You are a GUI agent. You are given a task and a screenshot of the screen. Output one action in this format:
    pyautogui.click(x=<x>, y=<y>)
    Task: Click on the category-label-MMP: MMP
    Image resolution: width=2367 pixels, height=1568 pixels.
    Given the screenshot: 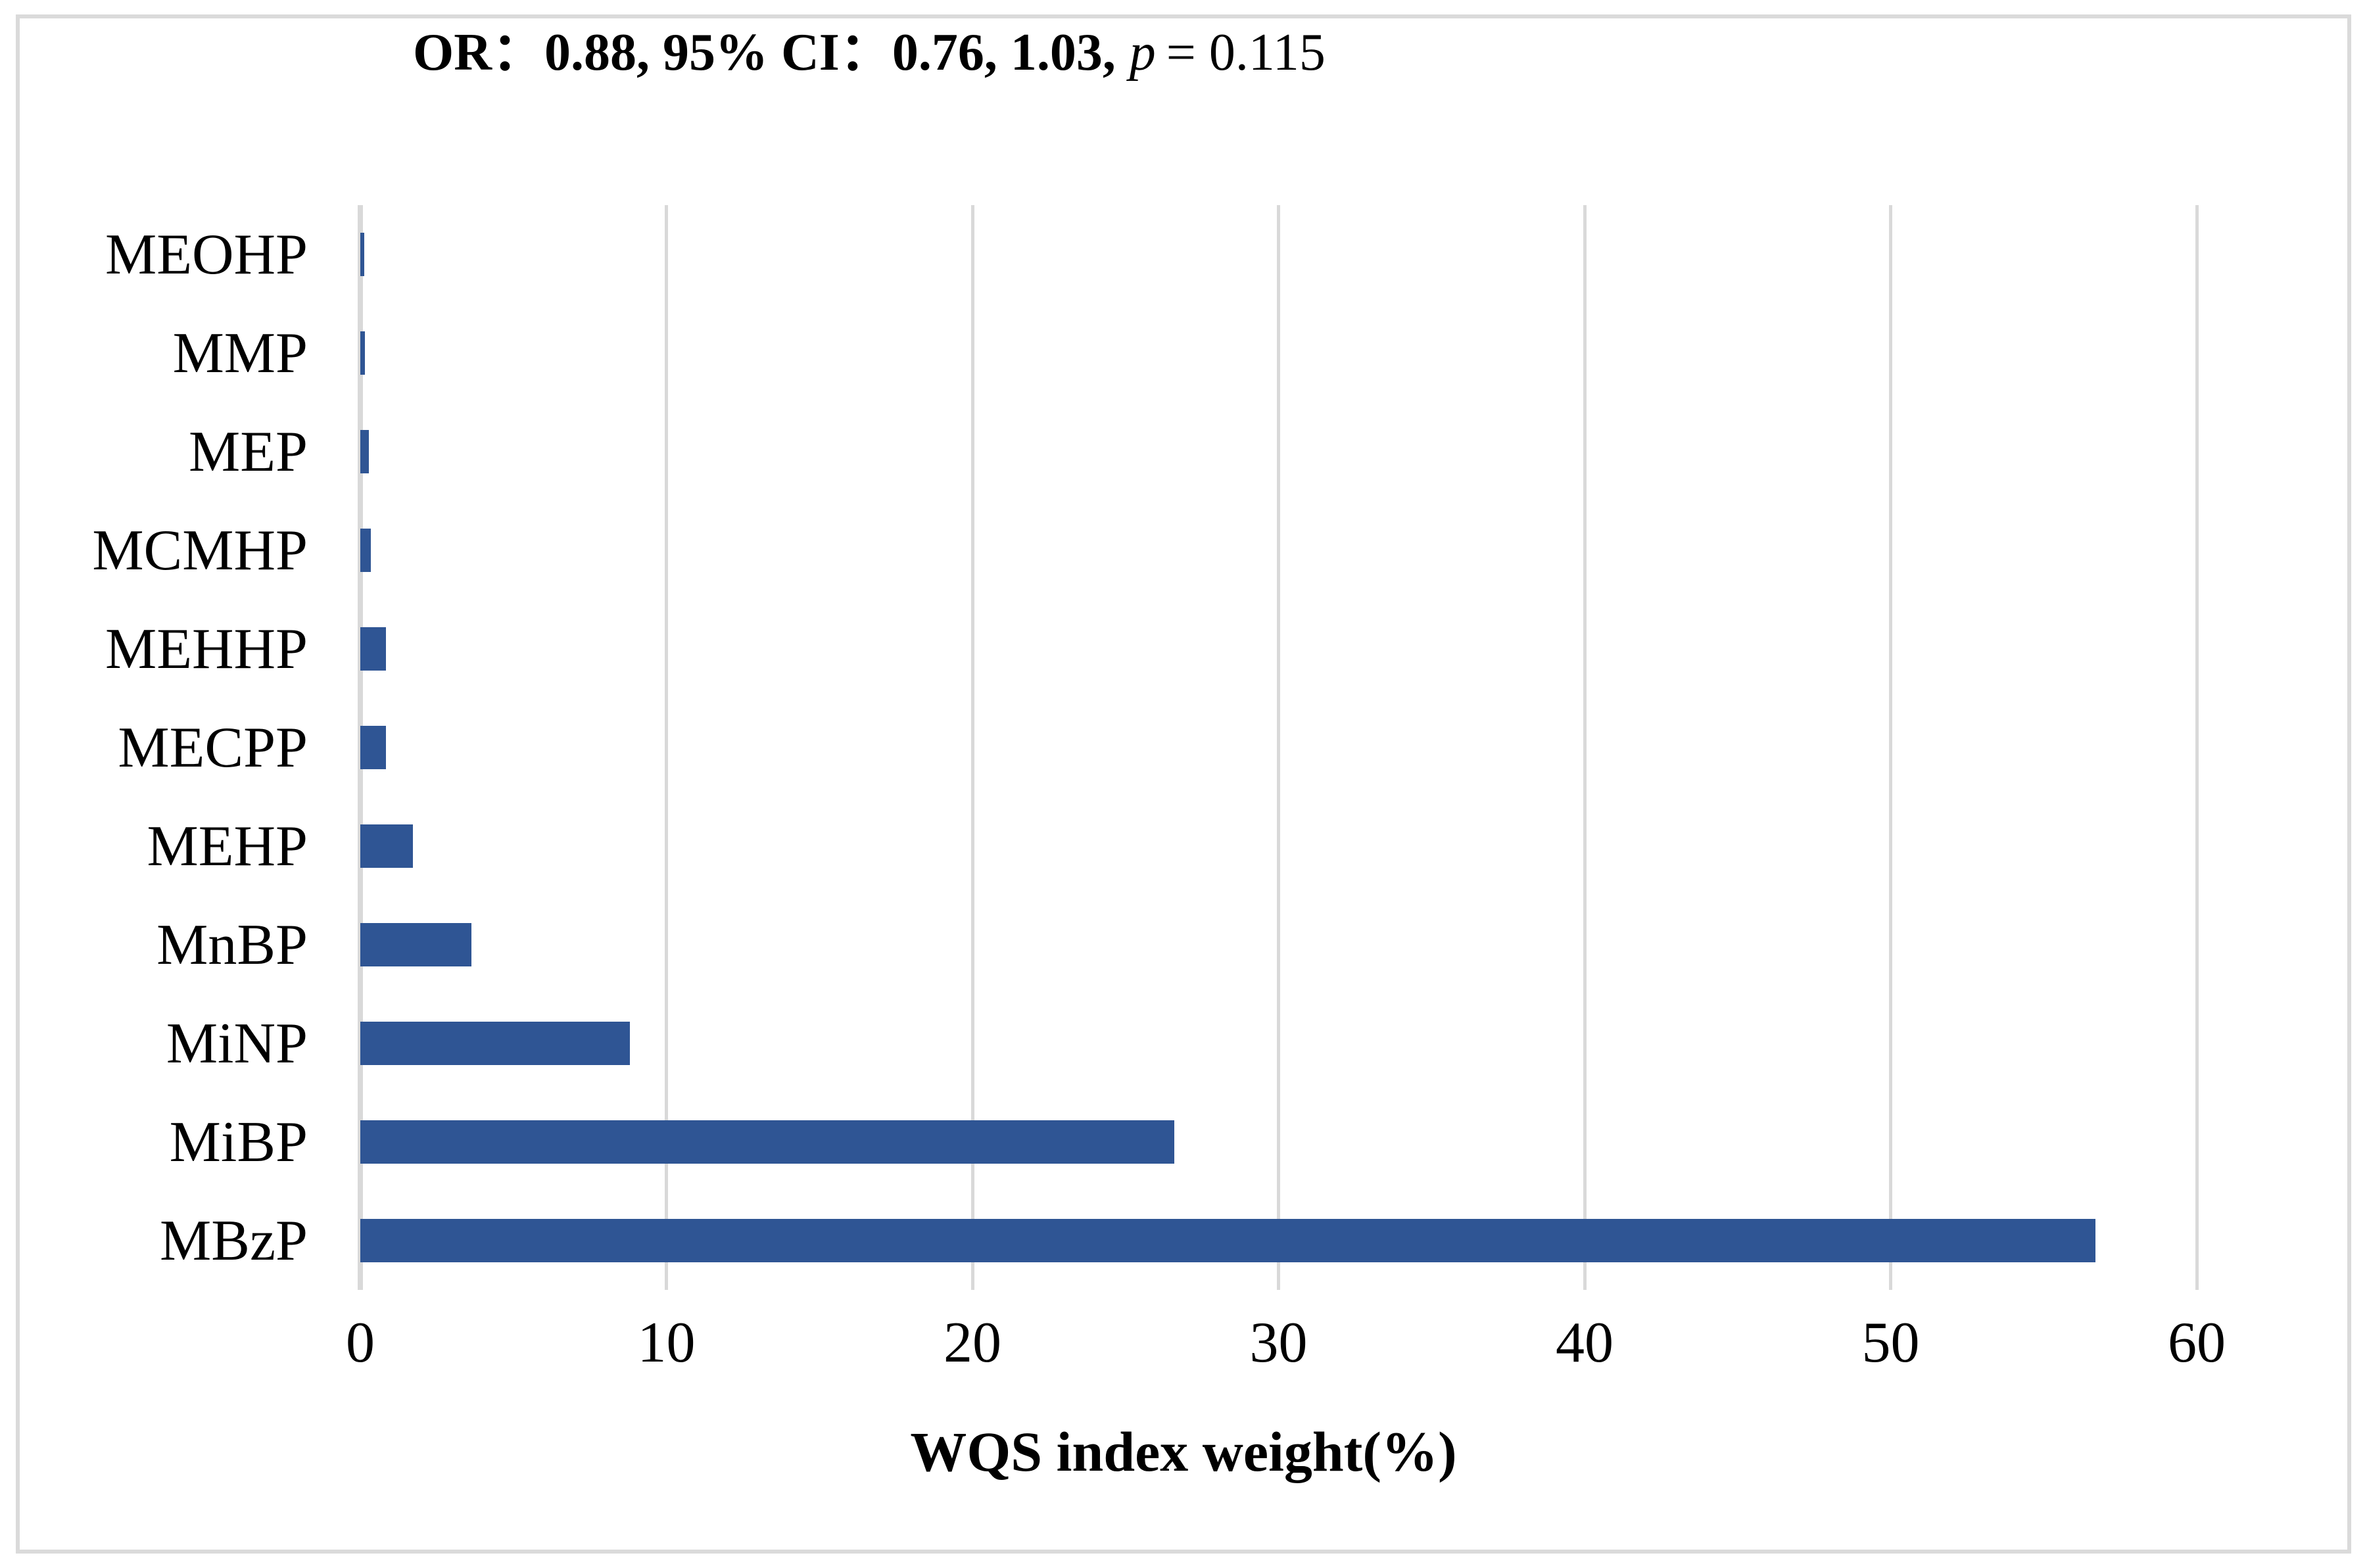 What is the action you would take?
    pyautogui.click(x=240, y=353)
    